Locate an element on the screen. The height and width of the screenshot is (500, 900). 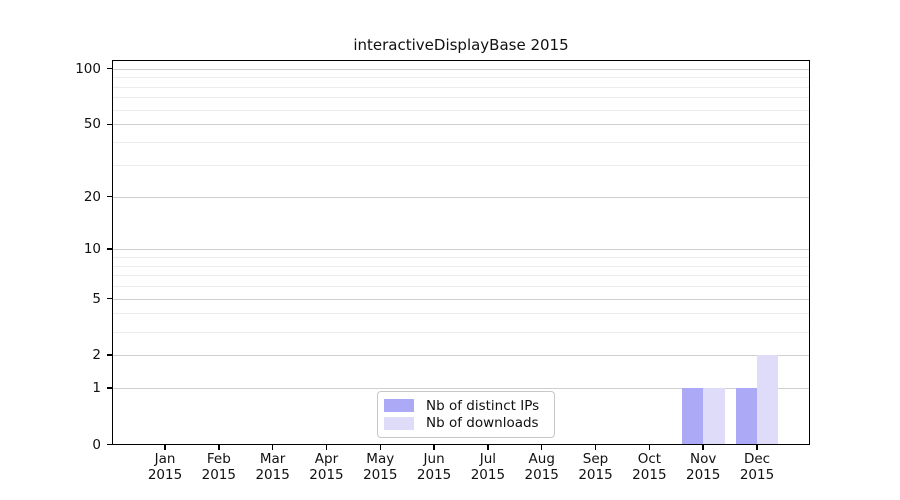
legend-item-distinct-ips: Nb of distinct IPs is located at coordinates (465, 406).